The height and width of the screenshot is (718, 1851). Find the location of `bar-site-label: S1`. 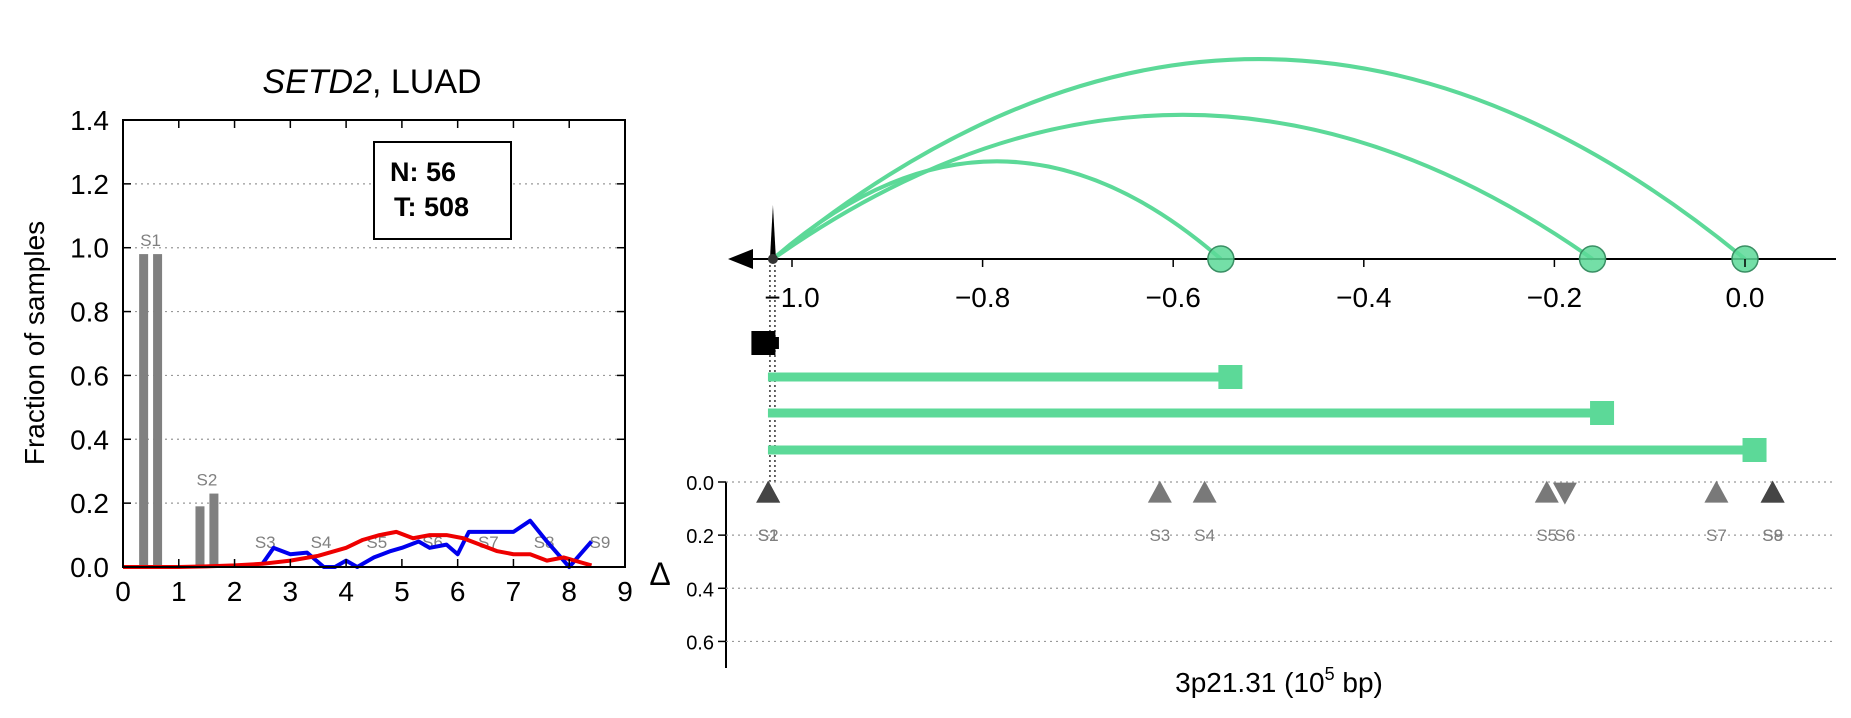

bar-site-label: S1 is located at coordinates (150, 240).